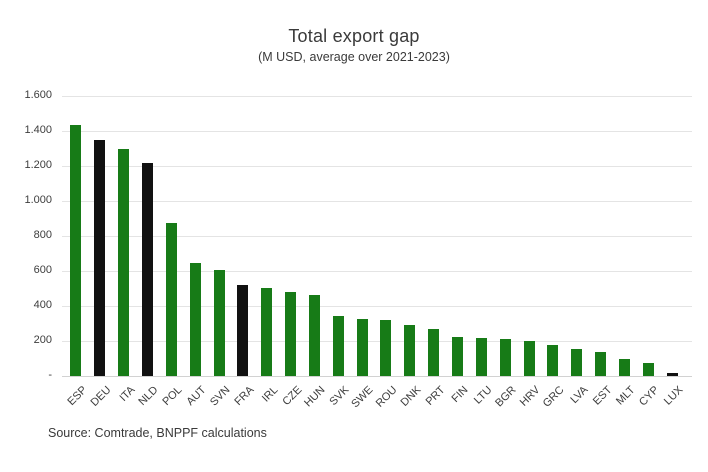  I want to click on y-tick-label-600: 600, so click(42, 270).